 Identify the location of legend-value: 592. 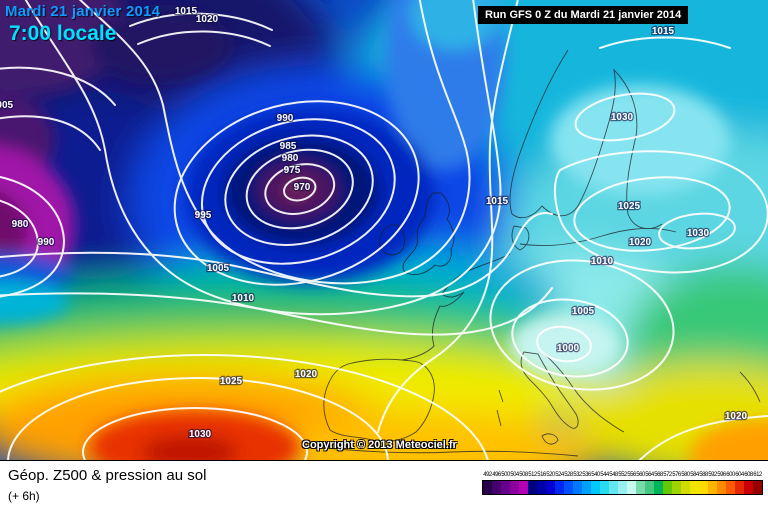
(712, 475).